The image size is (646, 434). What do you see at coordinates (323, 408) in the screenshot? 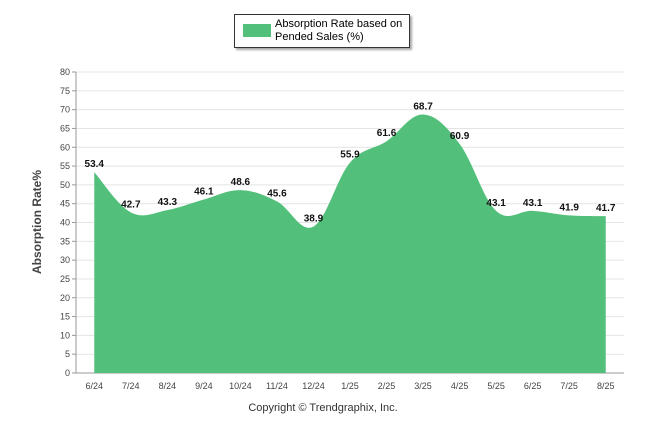
I see `copyright-footer: Copyright © Trendgraphix, Inc.` at bounding box center [323, 408].